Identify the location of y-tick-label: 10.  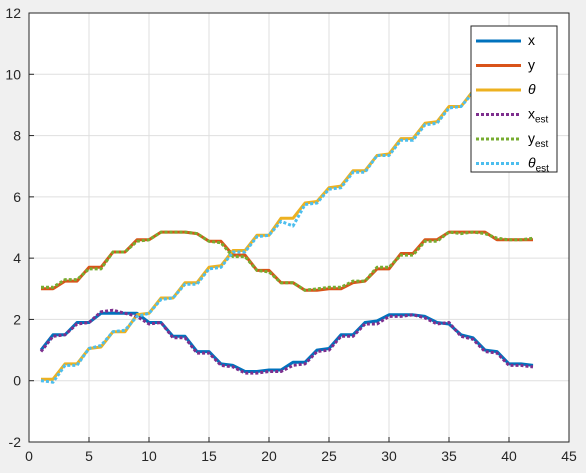
(13, 74).